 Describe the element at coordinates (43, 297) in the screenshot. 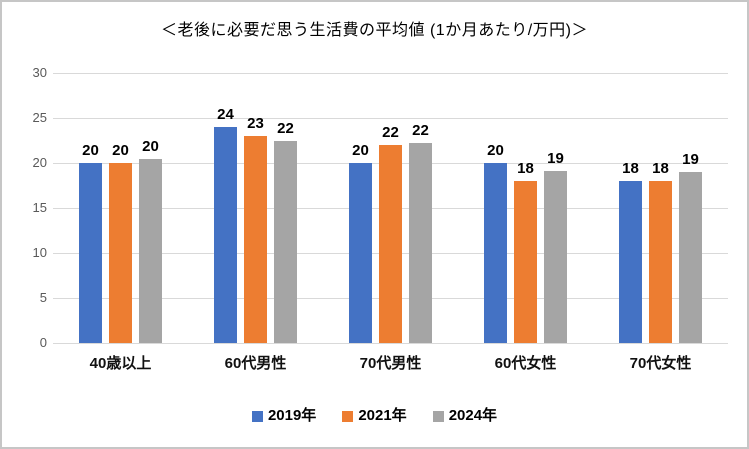

I see `y-axis-tick-label: 5` at that location.